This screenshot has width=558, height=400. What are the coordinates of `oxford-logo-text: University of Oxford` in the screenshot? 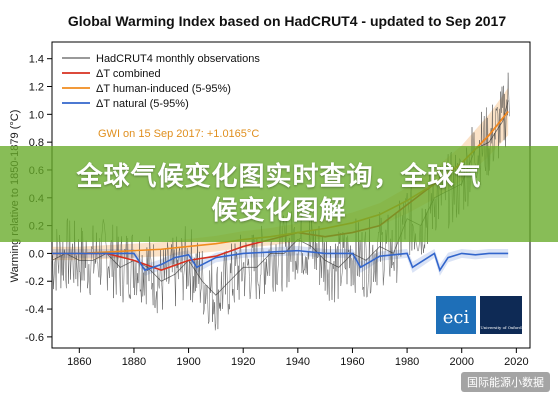 It's located at (501, 327).